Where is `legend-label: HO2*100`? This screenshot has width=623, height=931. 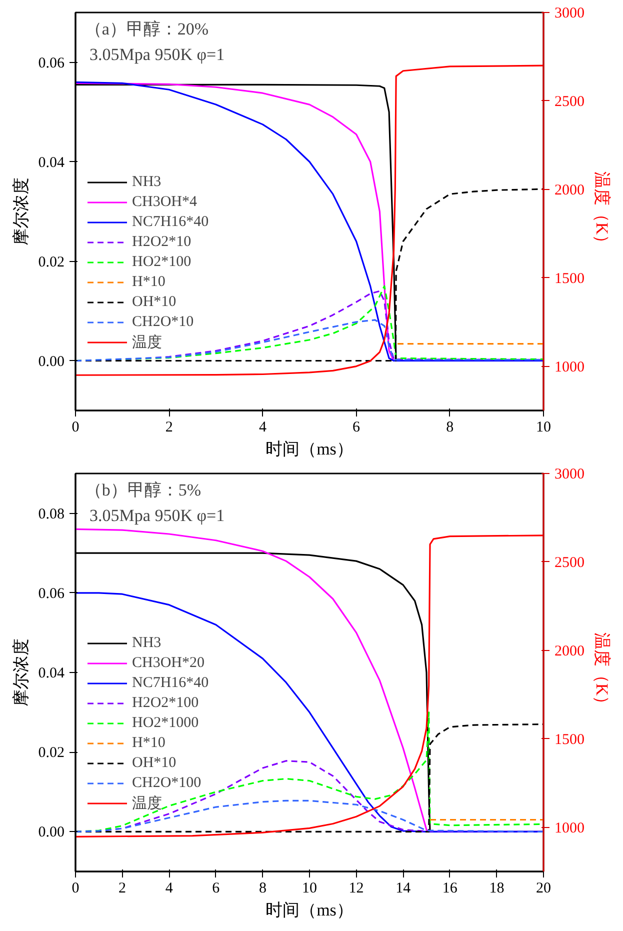
legend-label: HO2*100 is located at coordinates (162, 262).